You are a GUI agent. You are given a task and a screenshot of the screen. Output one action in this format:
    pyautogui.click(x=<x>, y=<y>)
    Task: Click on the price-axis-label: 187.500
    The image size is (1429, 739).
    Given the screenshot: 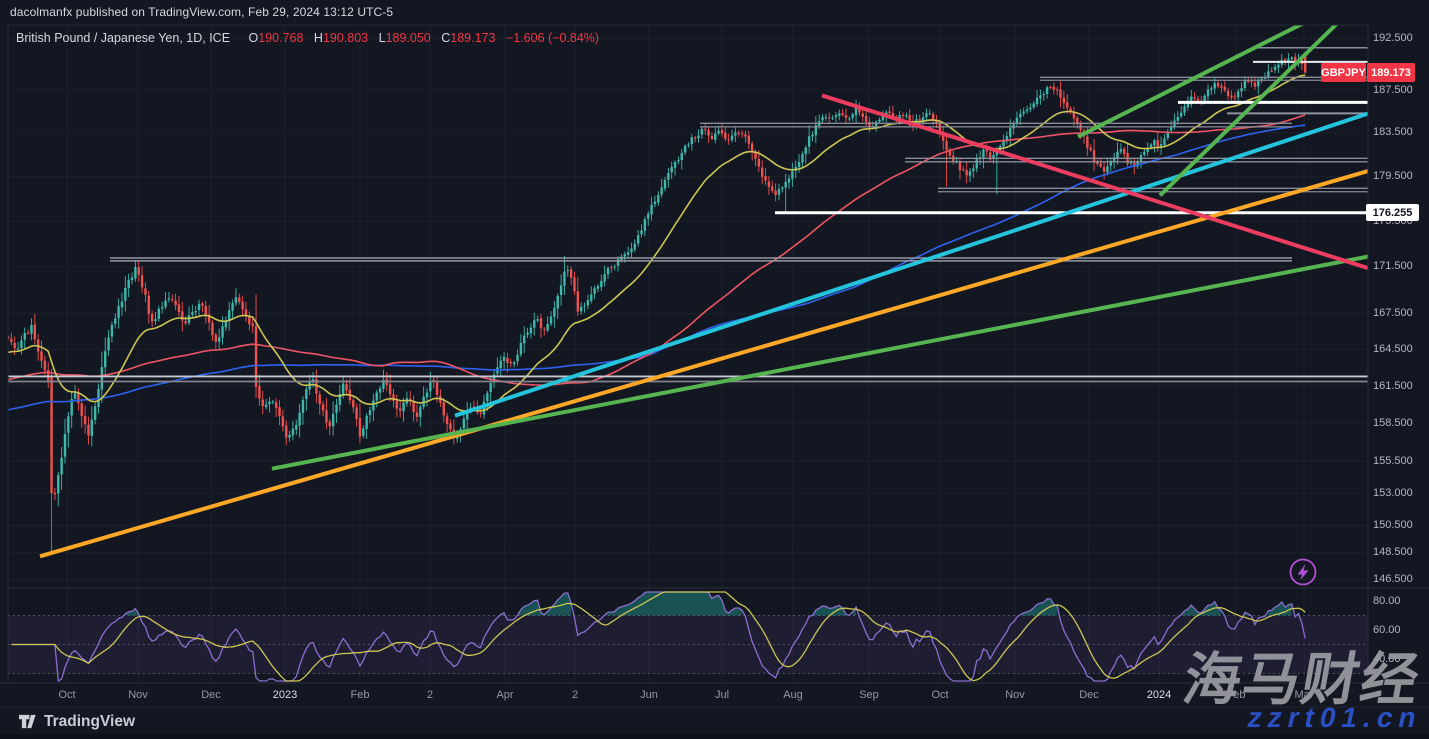 What is the action you would take?
    pyautogui.click(x=1393, y=90)
    